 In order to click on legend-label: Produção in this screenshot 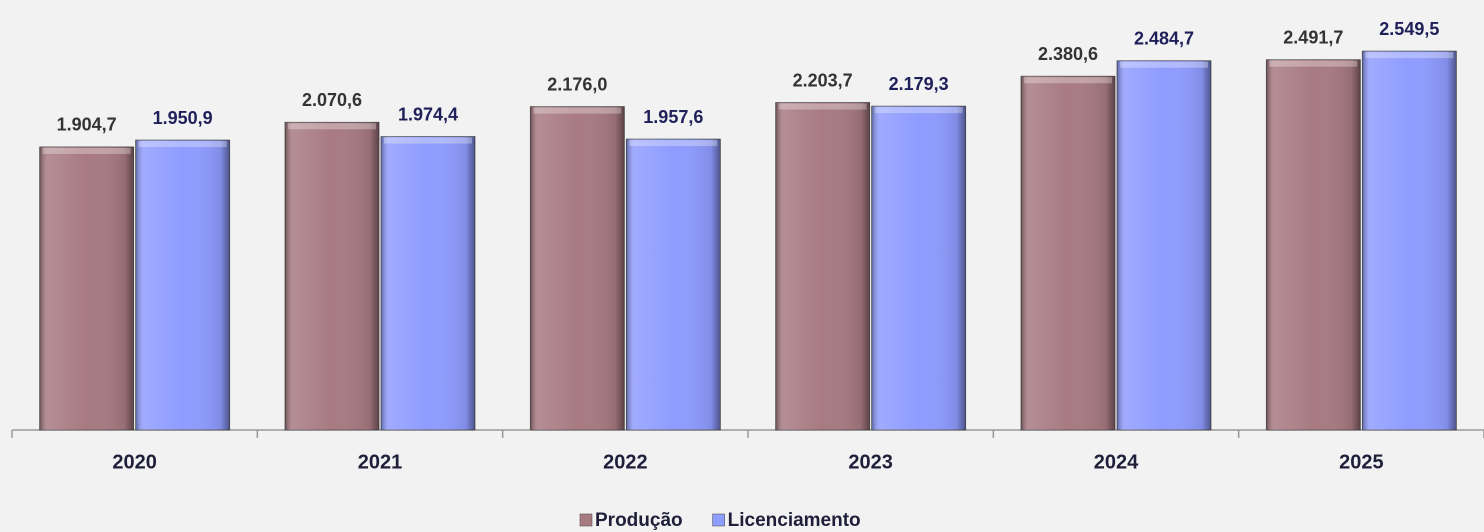, I will do `click(639, 520)`.